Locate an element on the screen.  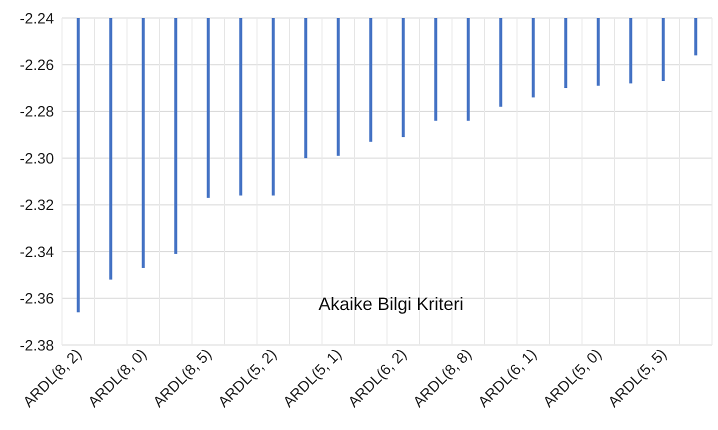
text: Akaike Bilgi Kriteri is located at coordinates (391, 304).